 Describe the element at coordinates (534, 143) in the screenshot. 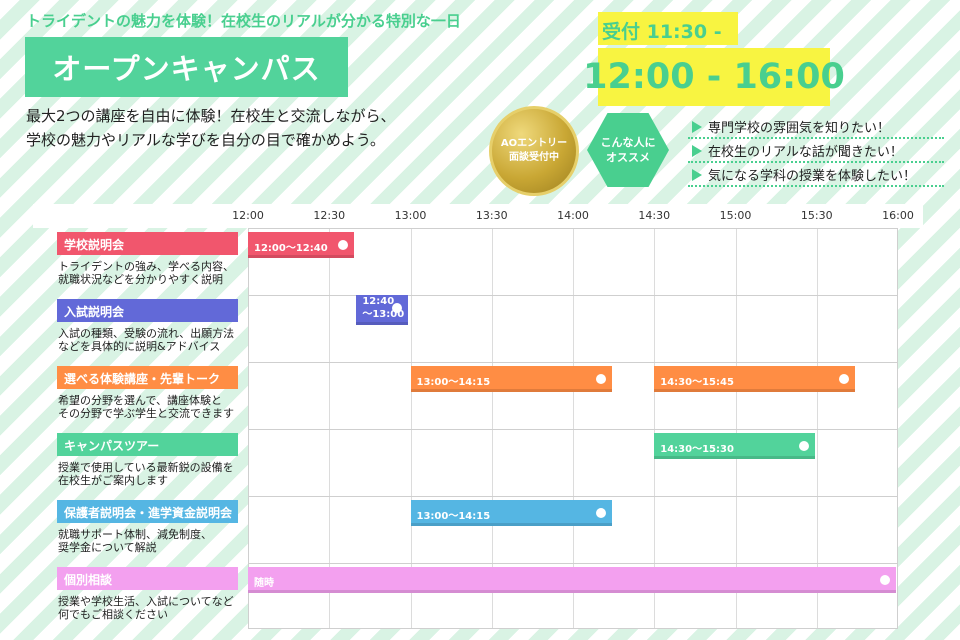

I see `ao-badge-line-1: AOエントリー` at that location.